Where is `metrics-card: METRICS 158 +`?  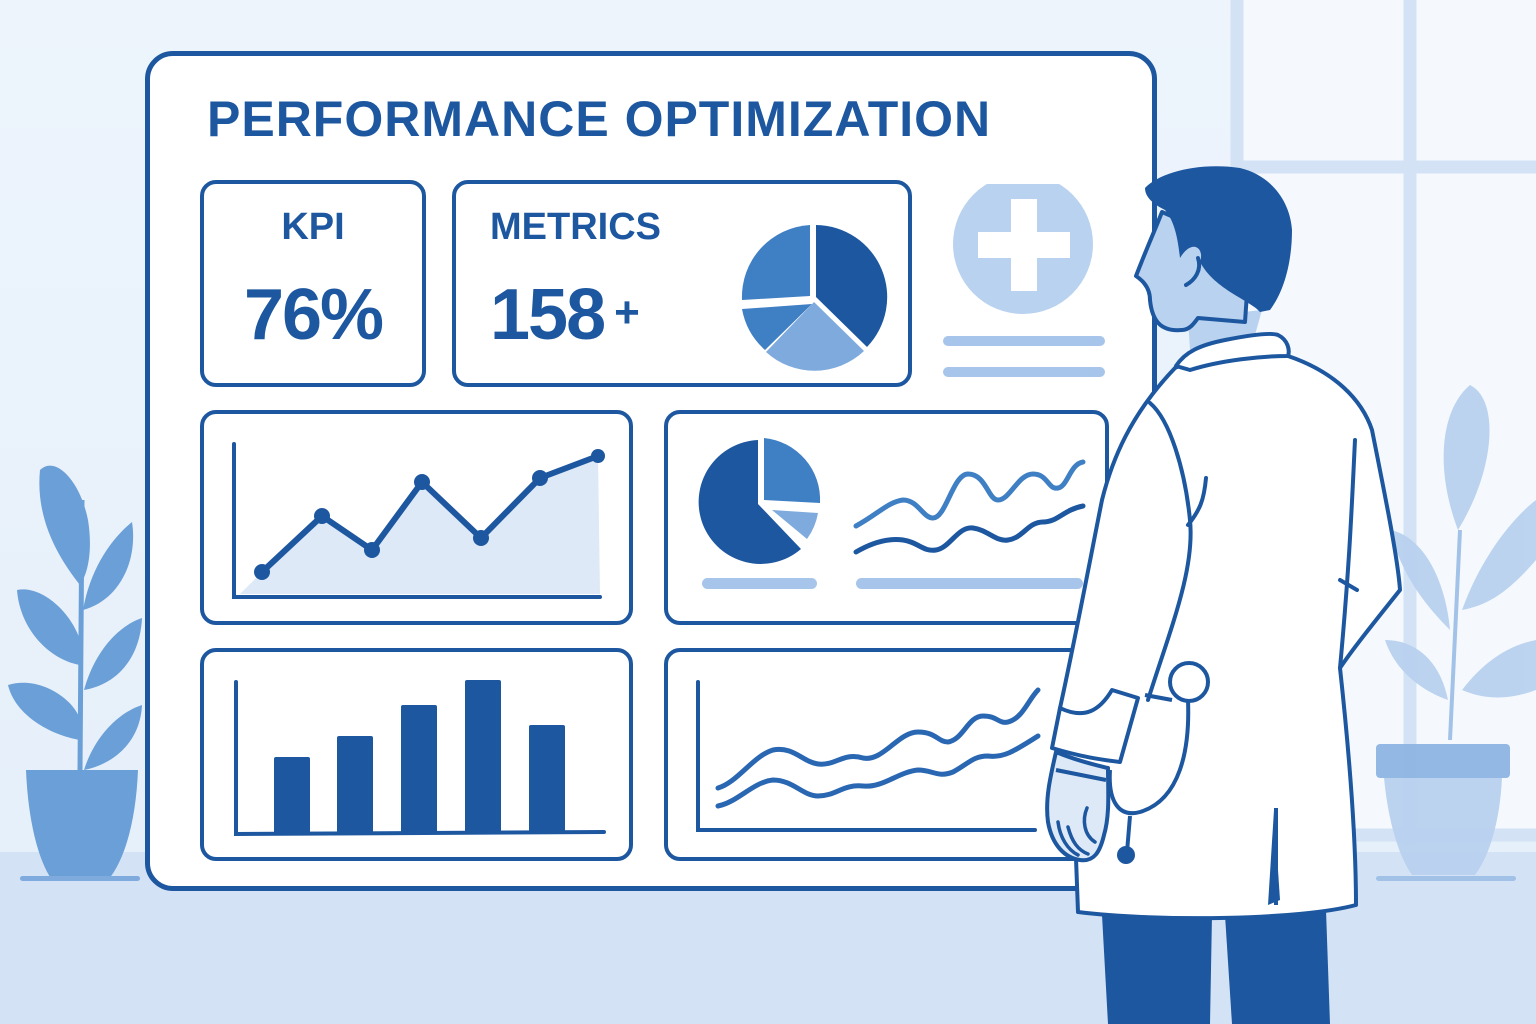
metrics-card: METRICS 158 + is located at coordinates (682, 283).